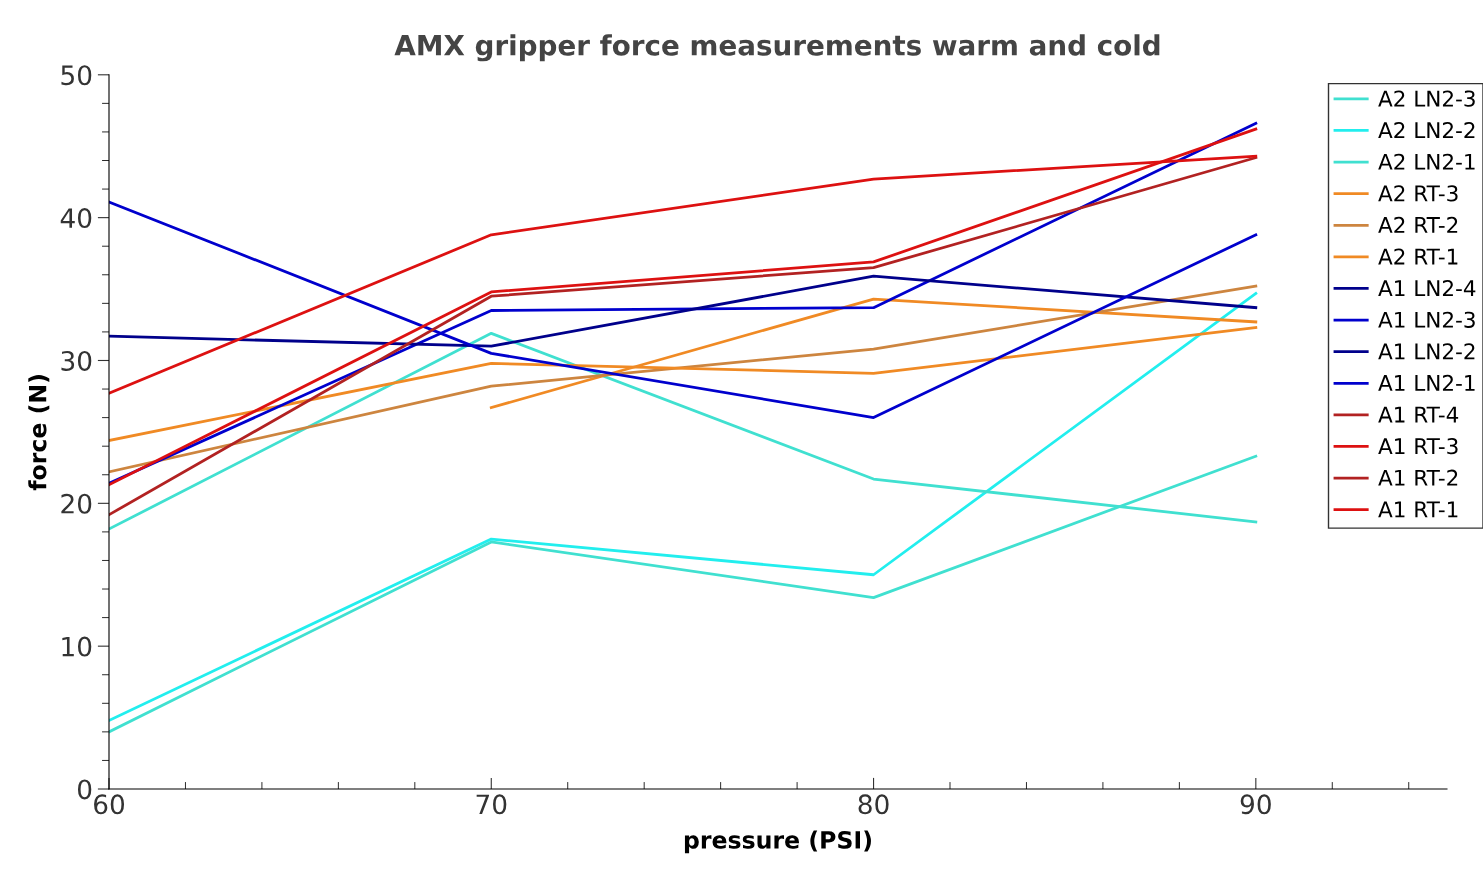 Image resolution: width=1483 pixels, height=880 pixels. What do you see at coordinates (1426, 382) in the screenshot?
I see `legend-label: A1 LN2-1` at bounding box center [1426, 382].